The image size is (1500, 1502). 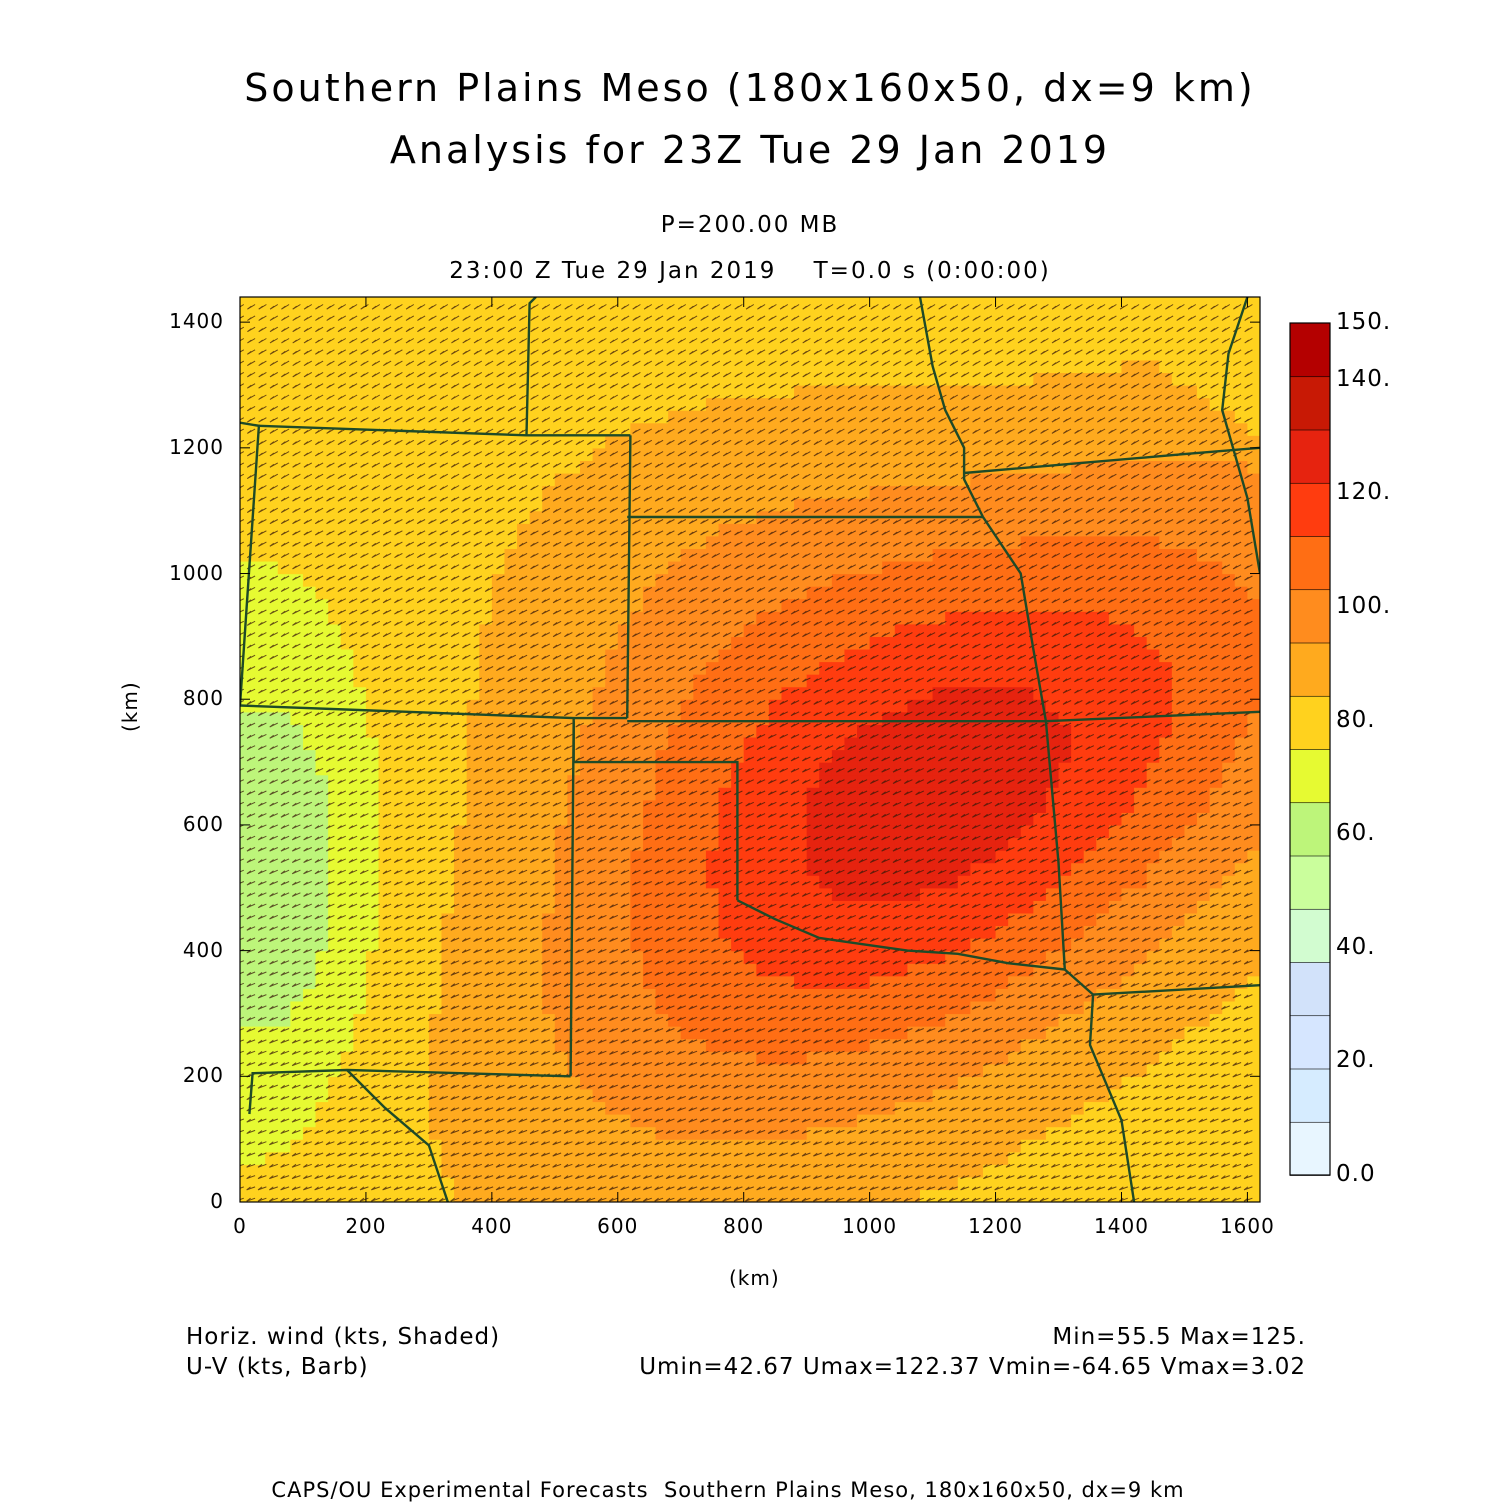 What do you see at coordinates (1363, 606) in the screenshot?
I see `color-bar-label: 100.` at bounding box center [1363, 606].